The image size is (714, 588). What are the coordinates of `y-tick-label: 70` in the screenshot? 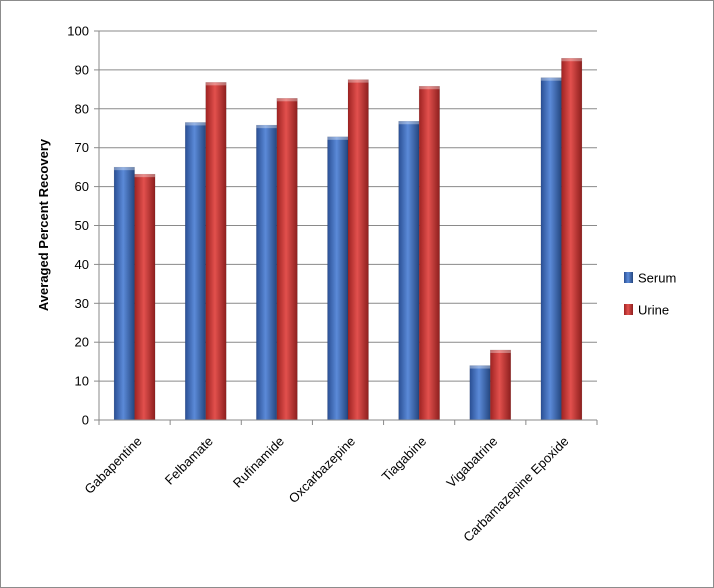 It's located at (82, 147).